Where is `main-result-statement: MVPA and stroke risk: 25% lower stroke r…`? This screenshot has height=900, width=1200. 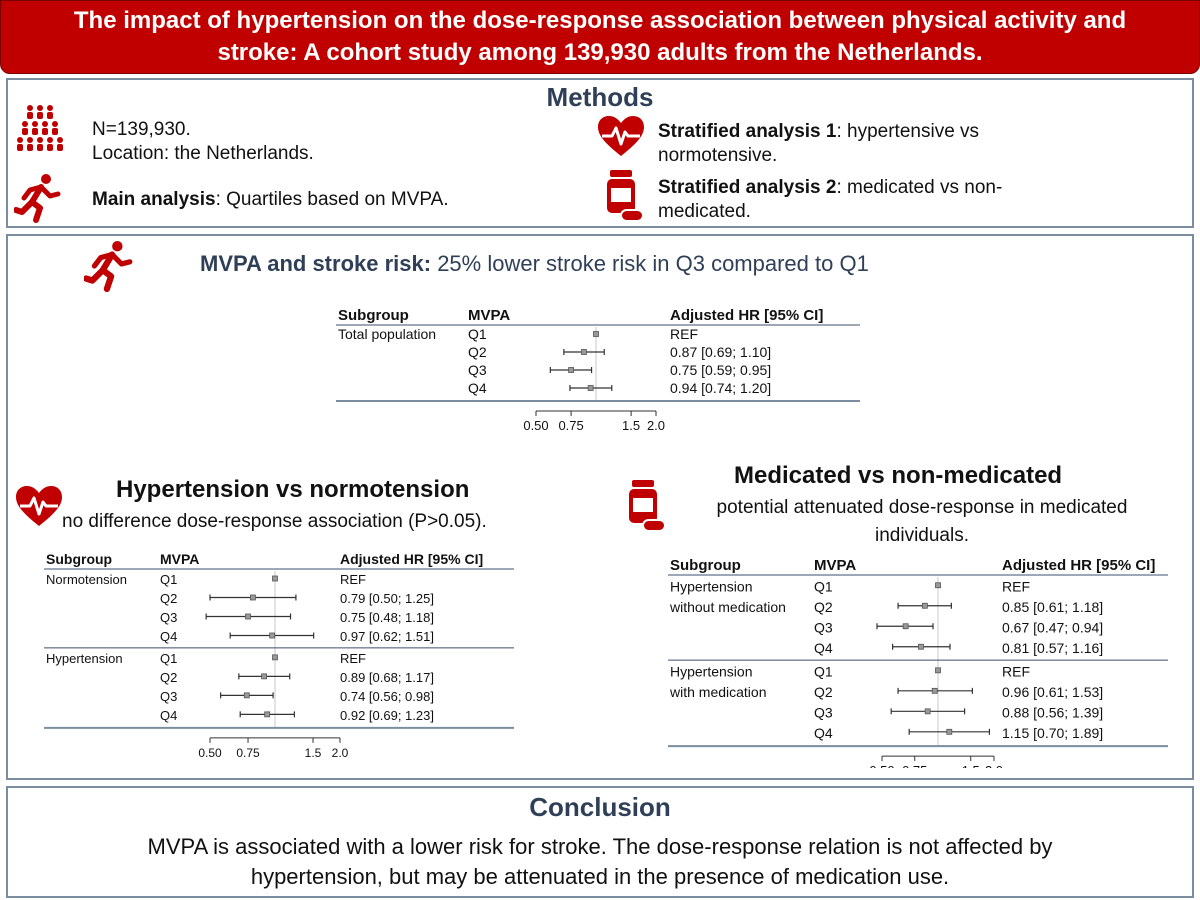 main-result-statement: MVPA and stroke risk: 25% lower stroke r… is located at coordinates (534, 264).